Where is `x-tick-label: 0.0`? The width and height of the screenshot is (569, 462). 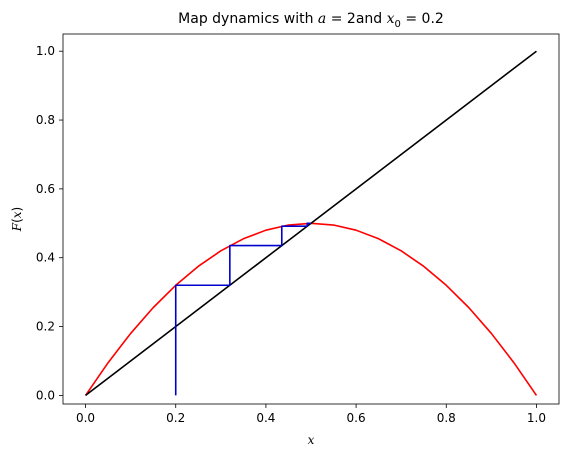
x-tick-label: 0.0 is located at coordinates (85, 418).